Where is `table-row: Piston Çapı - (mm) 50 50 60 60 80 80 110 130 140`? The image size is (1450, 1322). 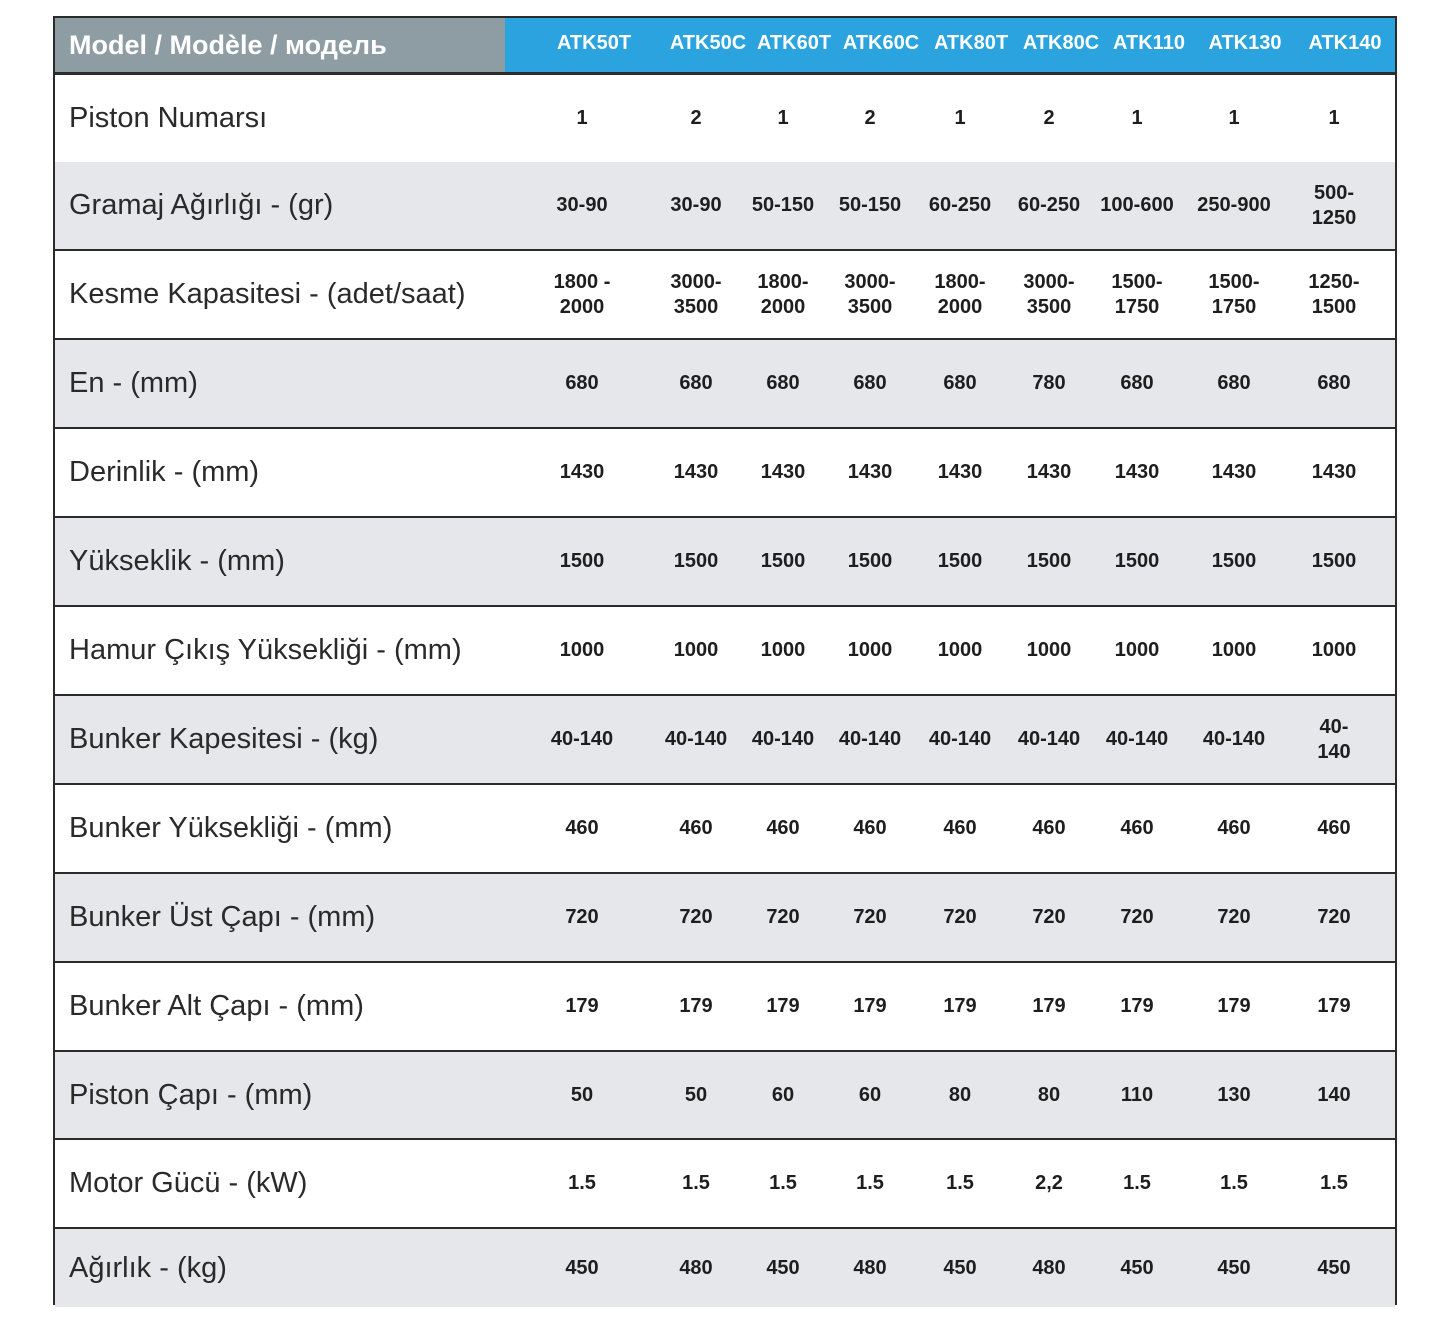 table-row: Piston Çapı - (mm) 50 50 60 60 80 80 110 130 140 is located at coordinates (725, 1096).